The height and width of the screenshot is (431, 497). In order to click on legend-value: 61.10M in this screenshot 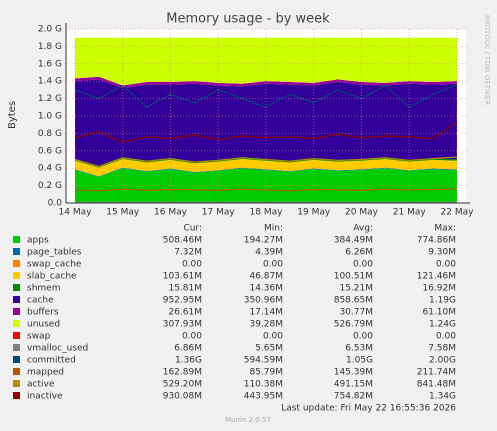, I will do `click(439, 313)`.